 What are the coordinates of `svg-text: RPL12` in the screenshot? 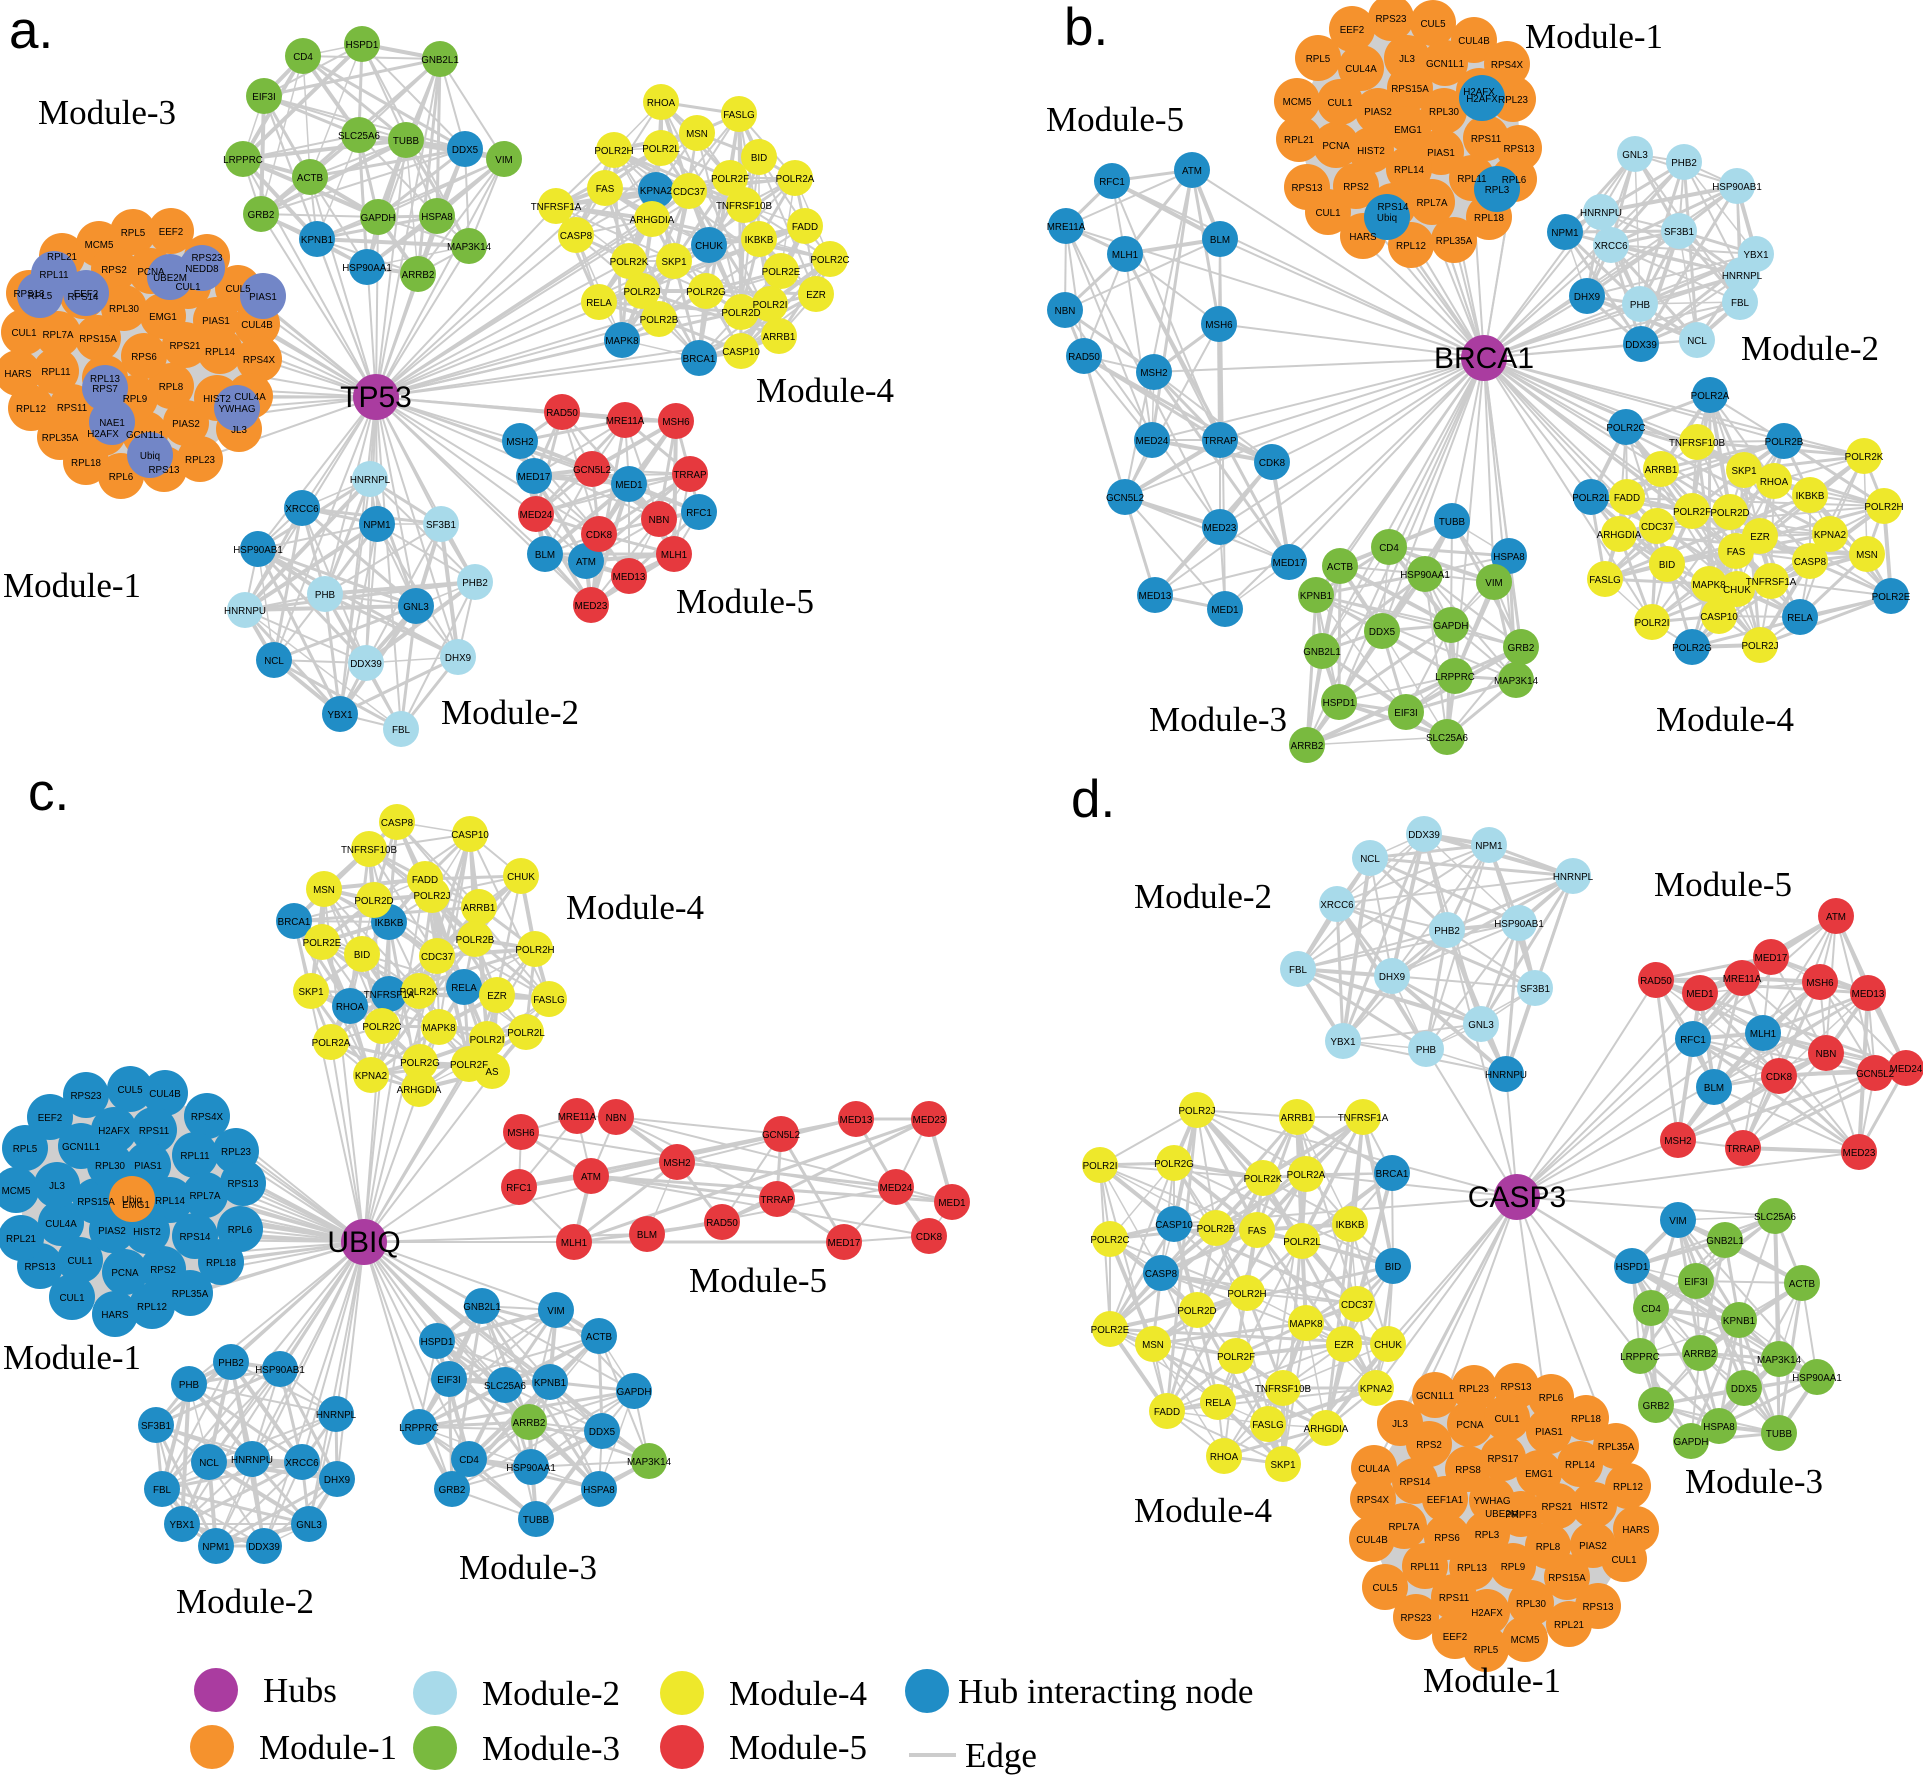 It's located at (1628, 1487).